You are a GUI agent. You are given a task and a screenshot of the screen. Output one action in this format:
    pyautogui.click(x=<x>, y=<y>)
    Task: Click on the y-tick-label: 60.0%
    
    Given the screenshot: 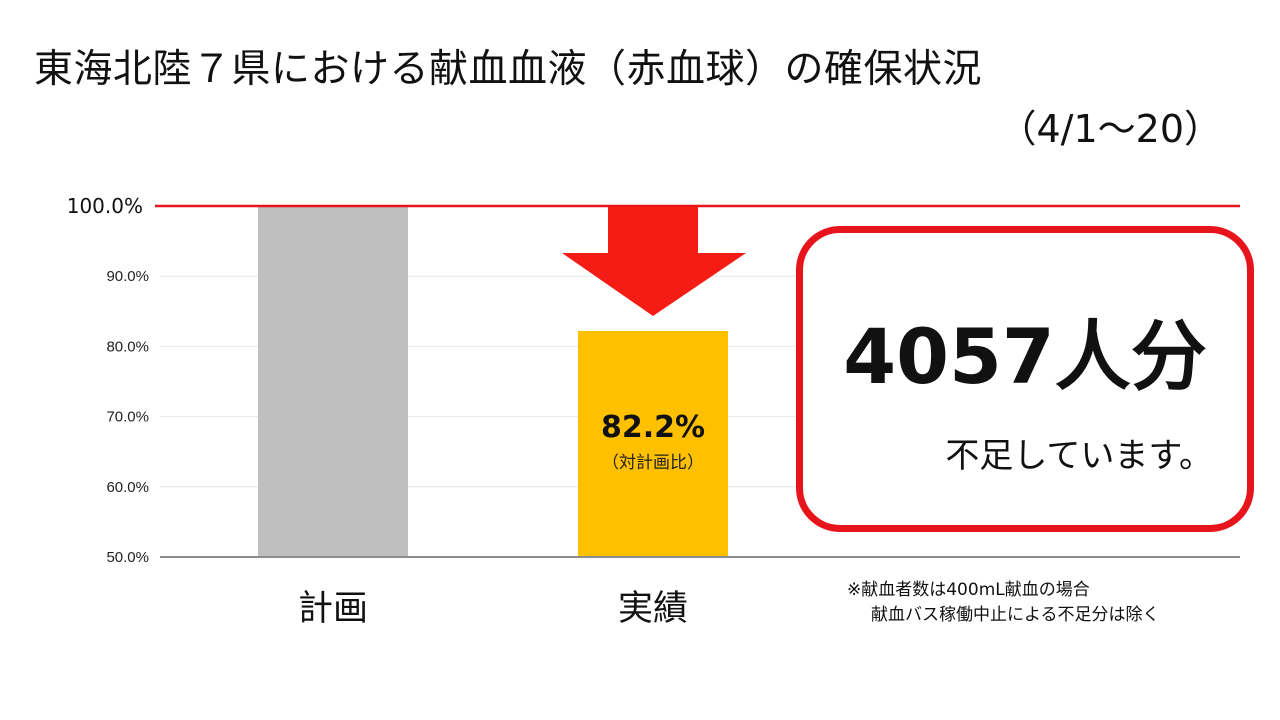 What is the action you would take?
    pyautogui.click(x=127, y=487)
    